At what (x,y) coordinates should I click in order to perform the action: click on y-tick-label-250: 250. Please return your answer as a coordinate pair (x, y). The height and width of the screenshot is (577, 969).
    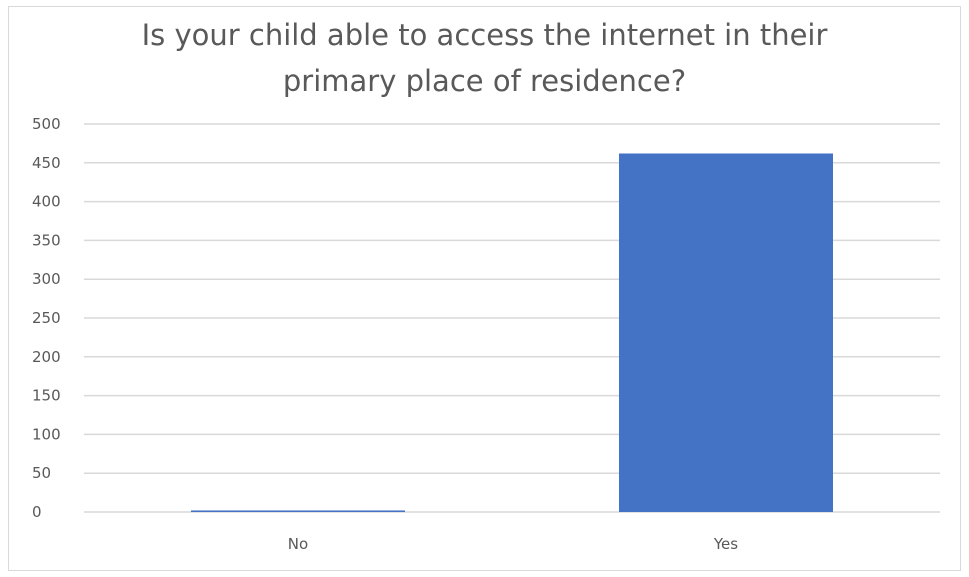
    Looking at the image, I should click on (46, 318).